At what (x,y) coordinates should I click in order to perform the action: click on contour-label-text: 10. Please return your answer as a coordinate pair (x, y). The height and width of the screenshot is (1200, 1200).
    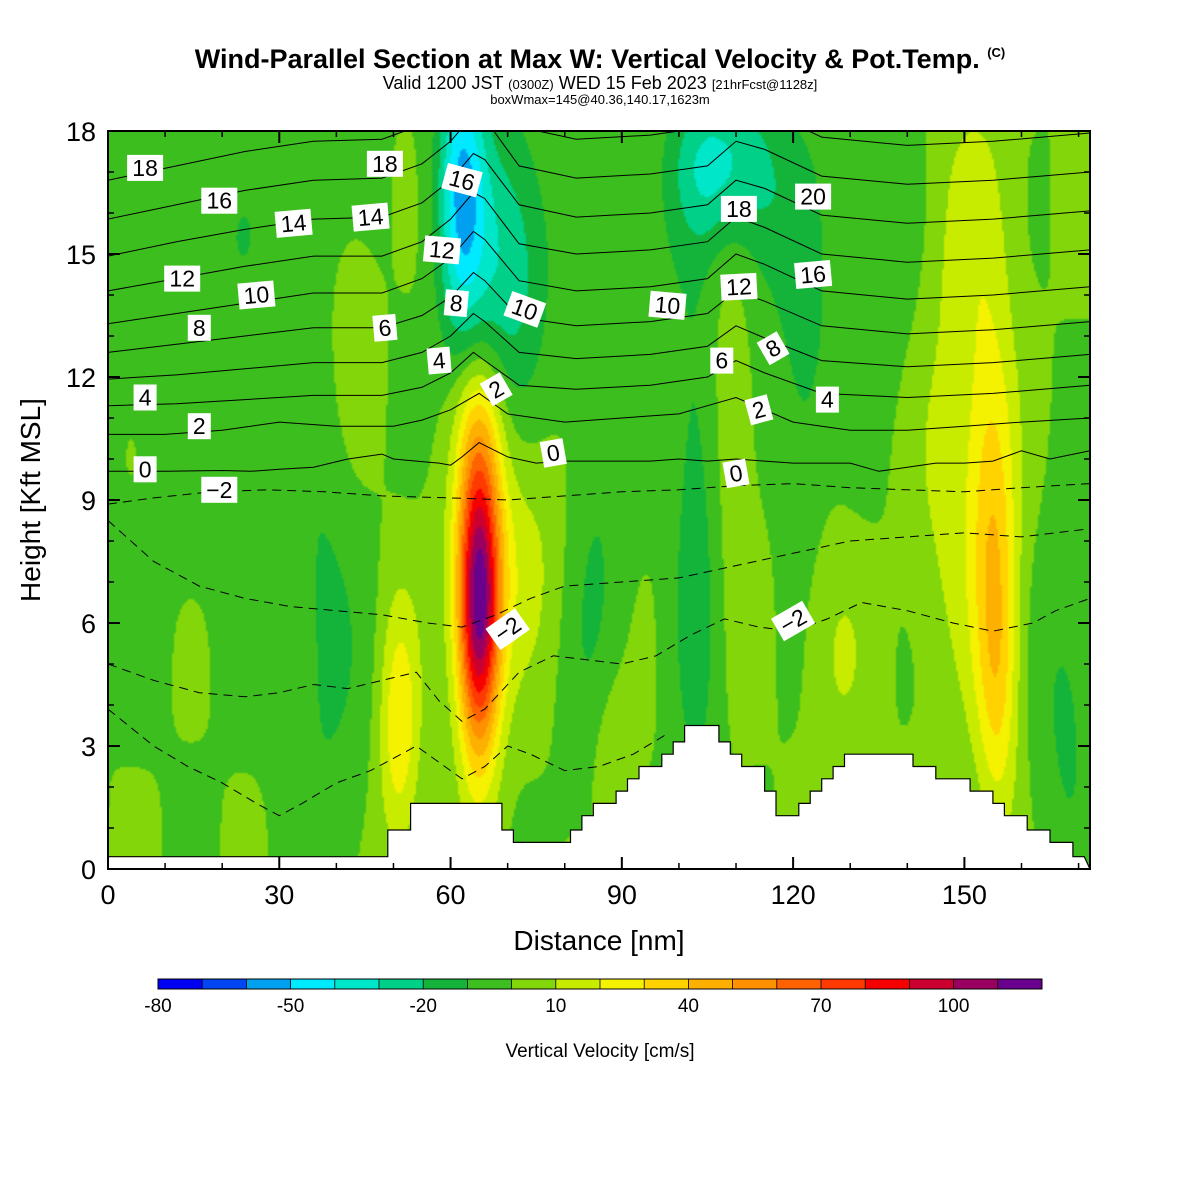
    Looking at the image, I should click on (257, 295).